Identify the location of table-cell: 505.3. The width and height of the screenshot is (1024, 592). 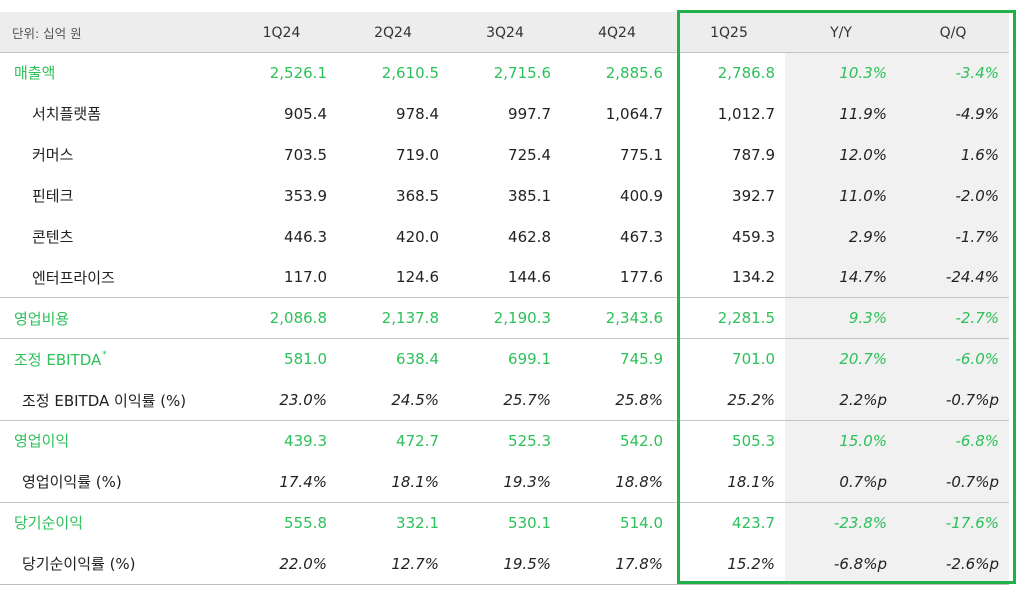
(729, 440).